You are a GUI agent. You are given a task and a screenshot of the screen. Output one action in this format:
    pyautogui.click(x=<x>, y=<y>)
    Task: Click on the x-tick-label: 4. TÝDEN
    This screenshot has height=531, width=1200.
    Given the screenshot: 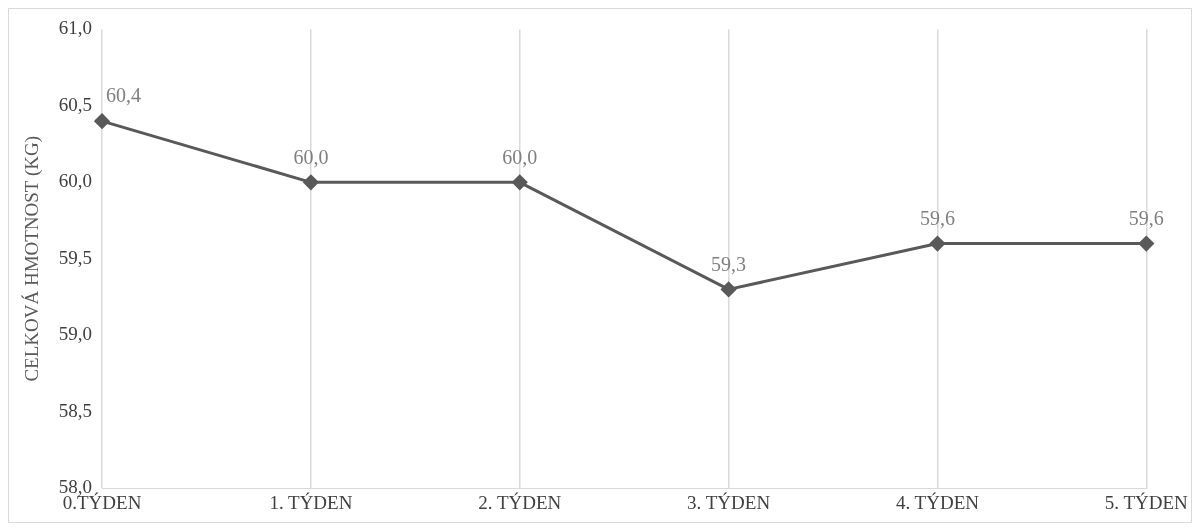 What is the action you would take?
    pyautogui.click(x=937, y=502)
    